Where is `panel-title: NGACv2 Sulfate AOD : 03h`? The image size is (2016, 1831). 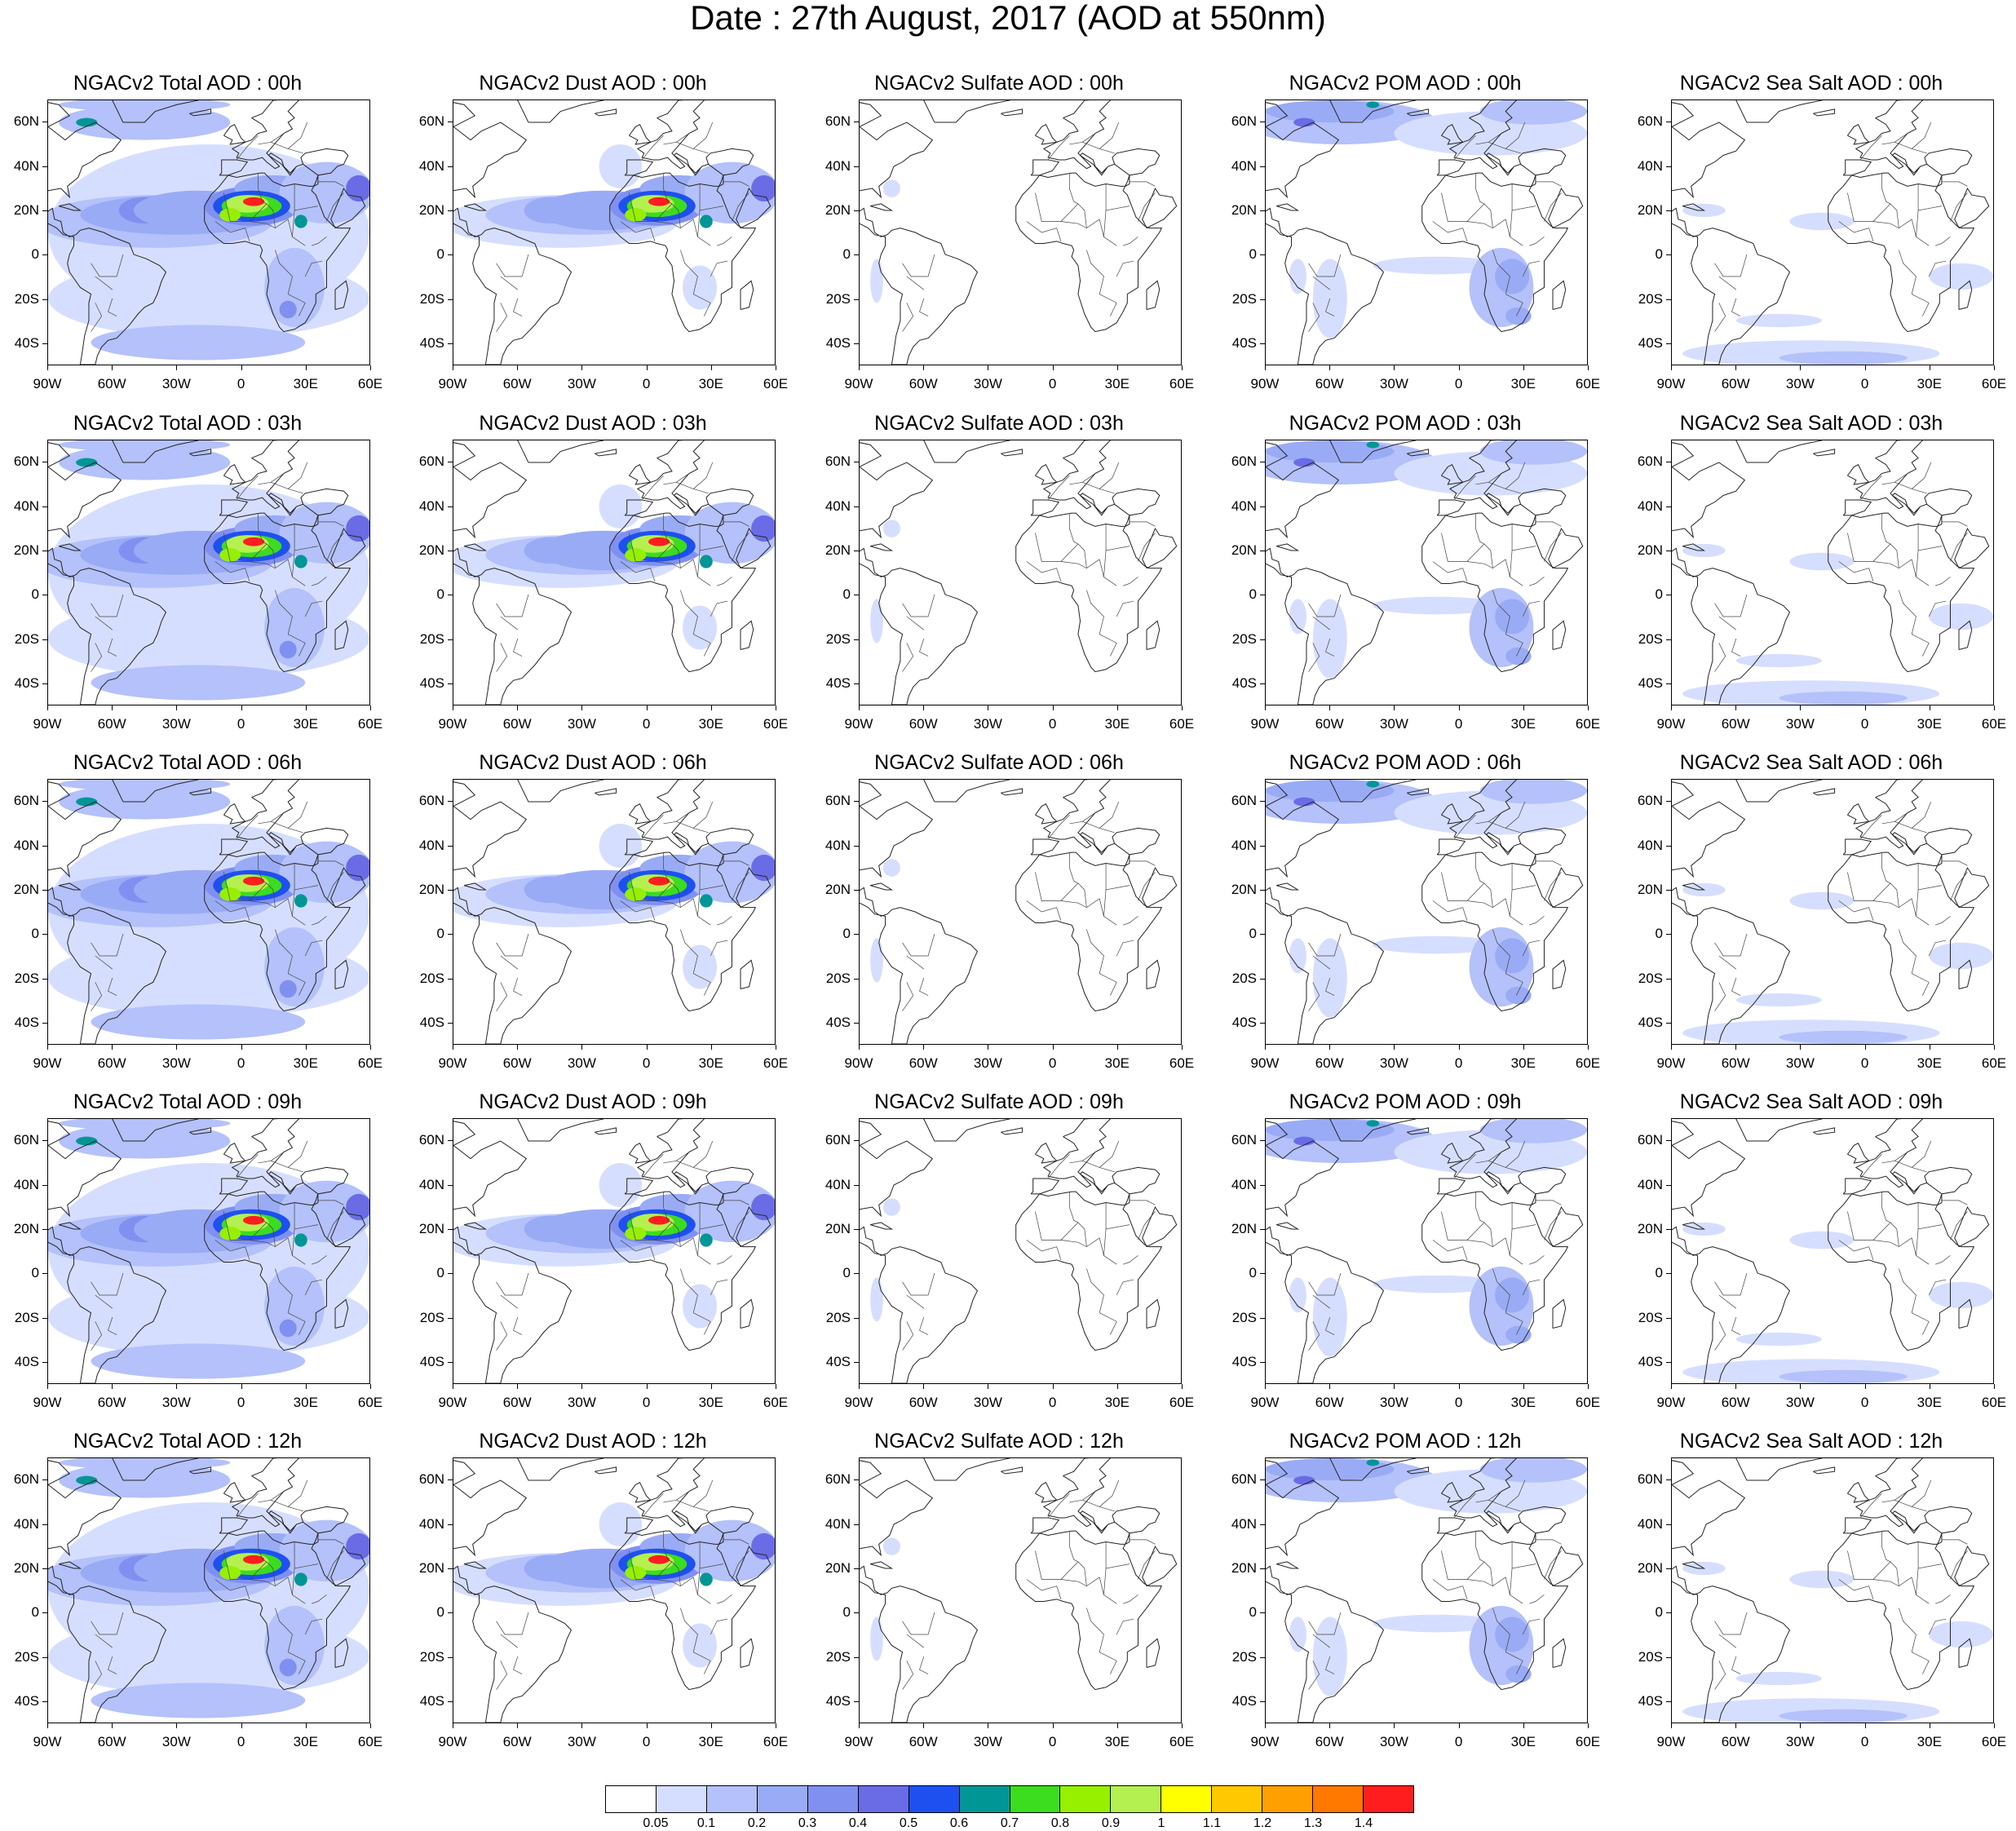
panel-title: NGACv2 Sulfate AOD : 03h is located at coordinates (999, 423).